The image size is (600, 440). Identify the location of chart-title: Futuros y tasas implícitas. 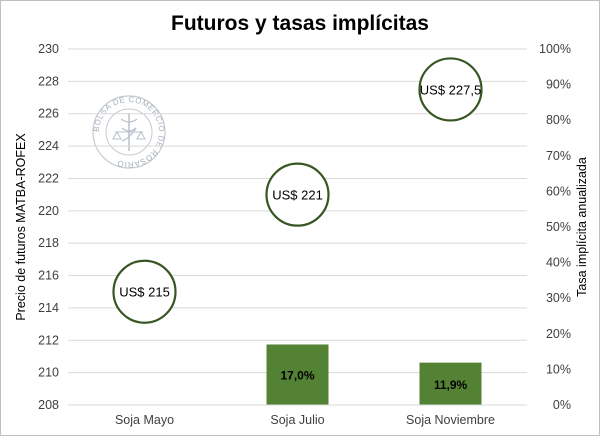
(300, 23).